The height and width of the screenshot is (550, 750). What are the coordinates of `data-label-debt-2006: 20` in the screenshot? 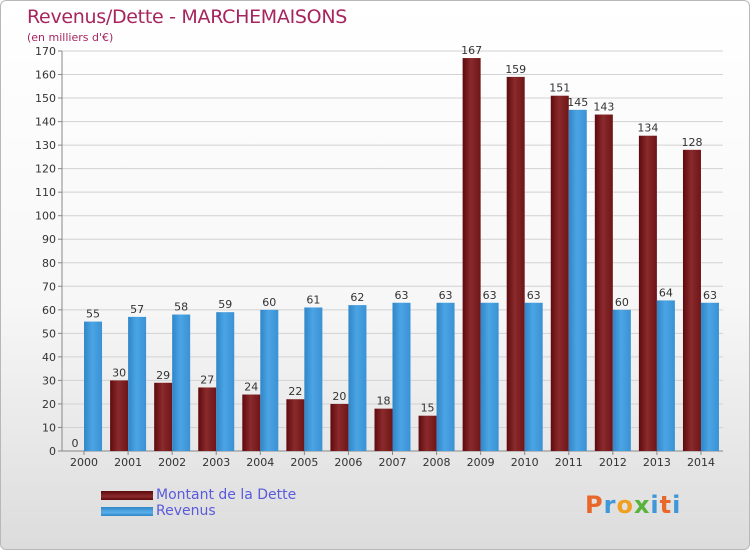 It's located at (339, 396).